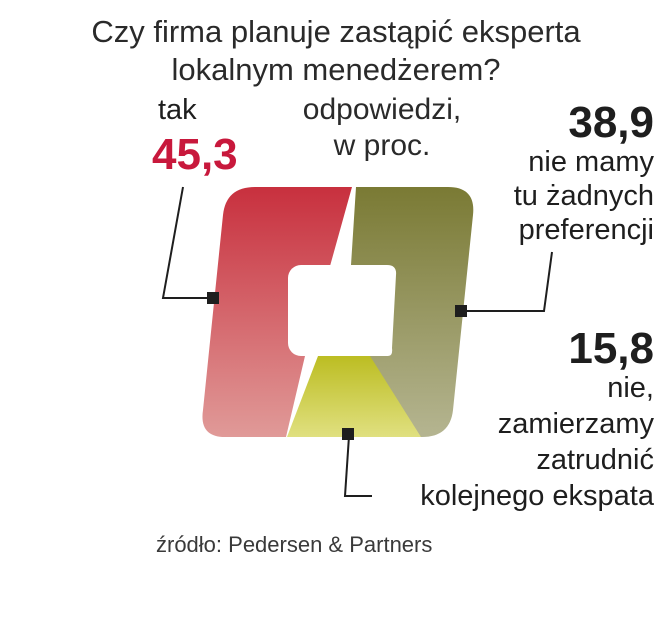 The height and width of the screenshot is (640, 672). What do you see at coordinates (336, 69) in the screenshot?
I see `chart-title-line2: lokalnym menedżerem?` at bounding box center [336, 69].